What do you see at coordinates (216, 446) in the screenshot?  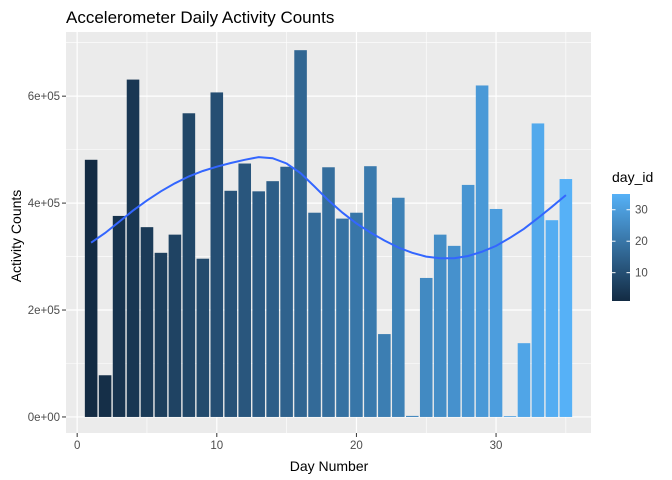 I see `x-tick-label: 10` at bounding box center [216, 446].